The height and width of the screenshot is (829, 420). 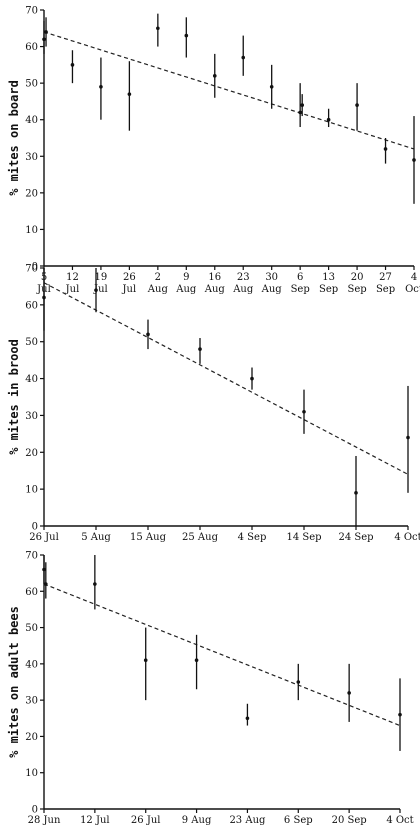 I want to click on chart2-x-tick-label: 5 Aug, so click(x=96, y=537).